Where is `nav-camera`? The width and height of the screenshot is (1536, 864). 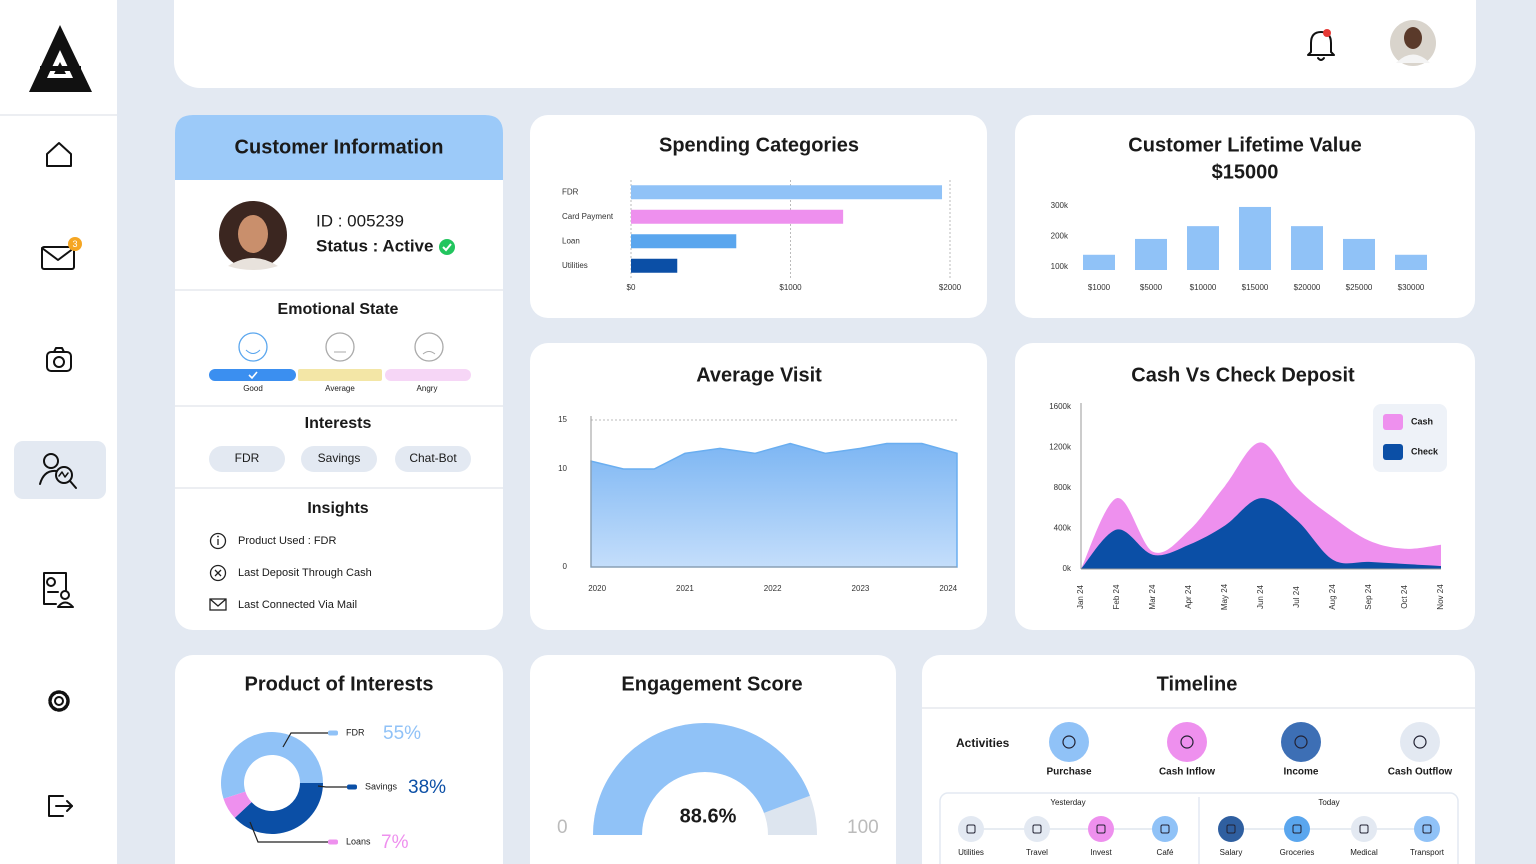 nav-camera is located at coordinates (59, 359).